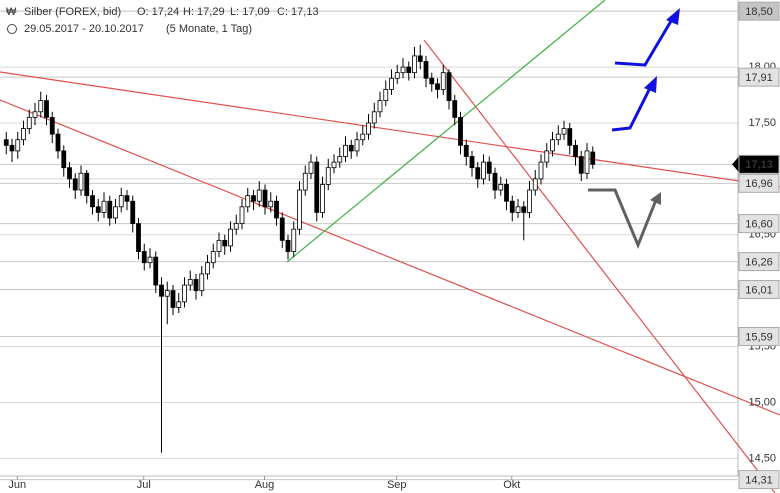 This screenshot has width=780, height=493. What do you see at coordinates (209, 29) in the screenshot?
I see `range-note: (5 Monate, 1 Tag)` at bounding box center [209, 29].